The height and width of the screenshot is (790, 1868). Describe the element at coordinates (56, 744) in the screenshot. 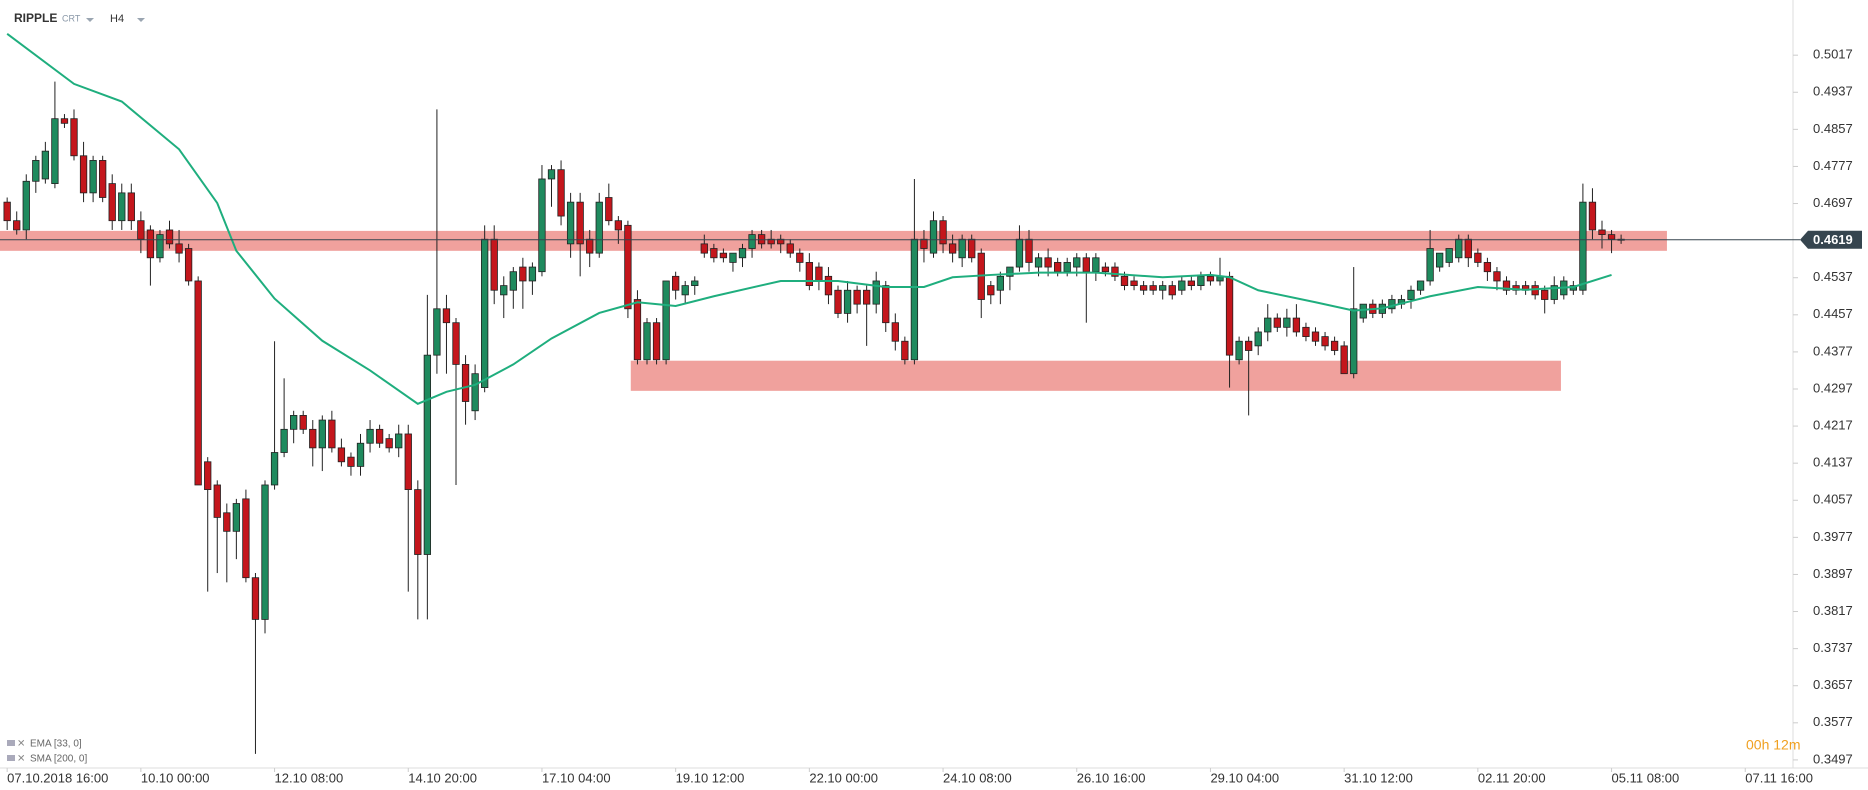

I see `indicator-name: EMA [33, 0]` at that location.